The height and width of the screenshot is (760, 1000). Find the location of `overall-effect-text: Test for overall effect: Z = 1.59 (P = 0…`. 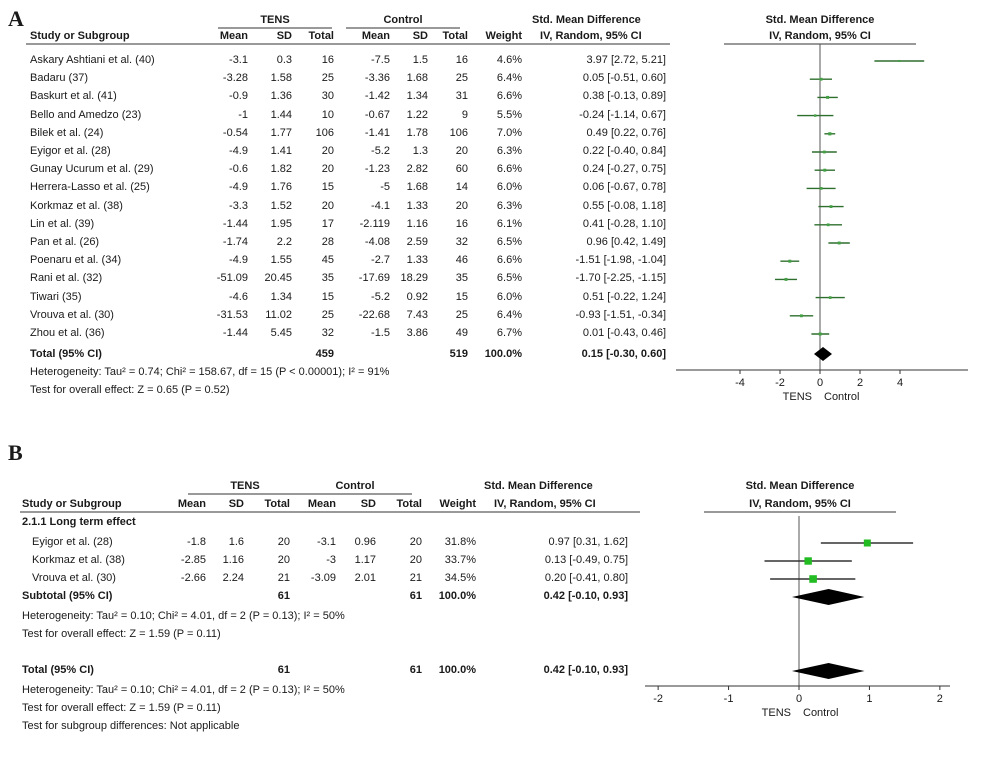

overall-effect-text: Test for overall effect: Z = 1.59 (P = 0… is located at coordinates (121, 708).